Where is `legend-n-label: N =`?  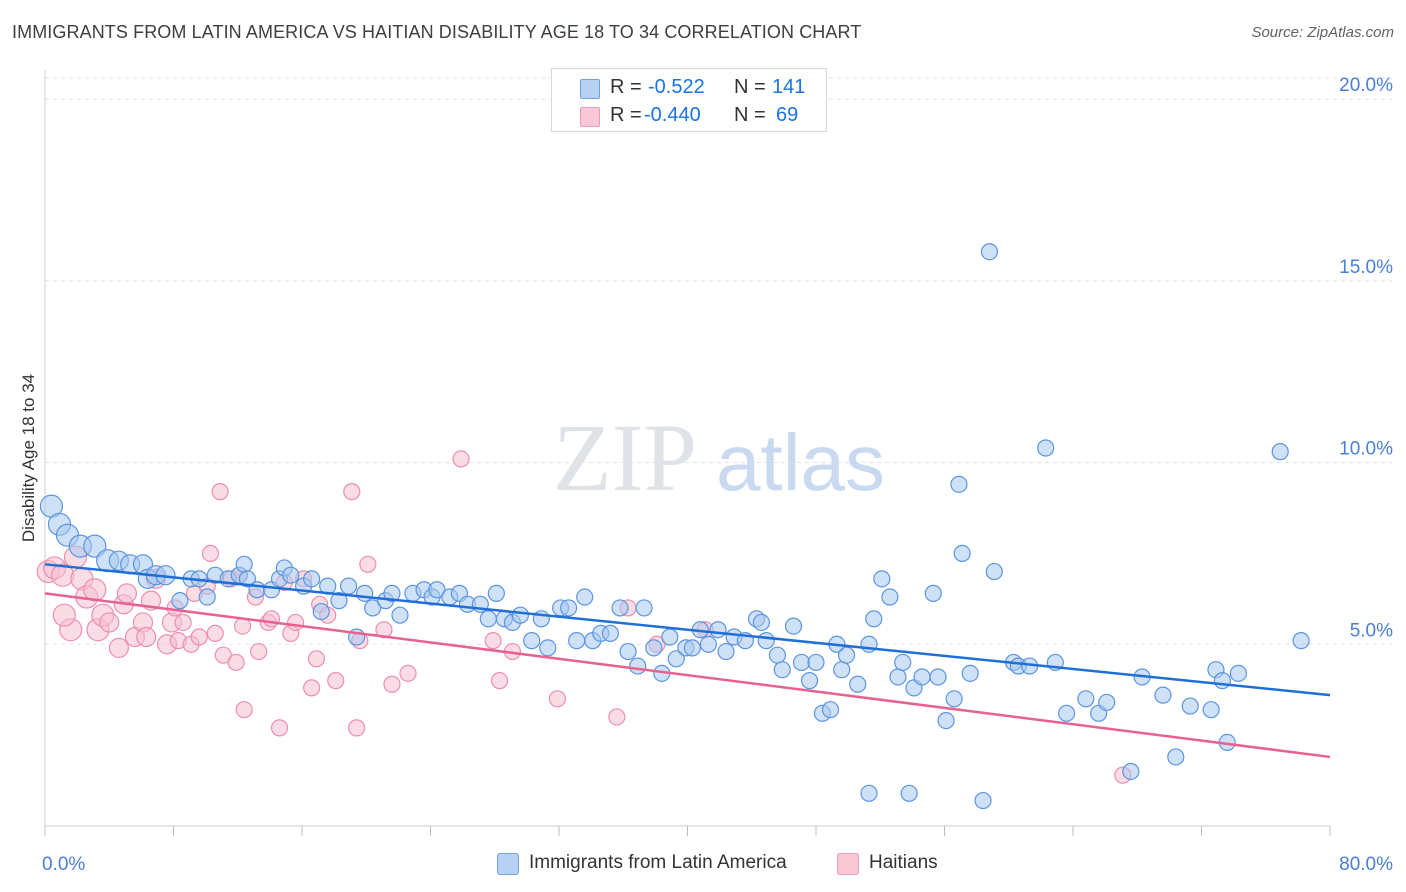
legend-n-label: N = is located at coordinates (750, 87).